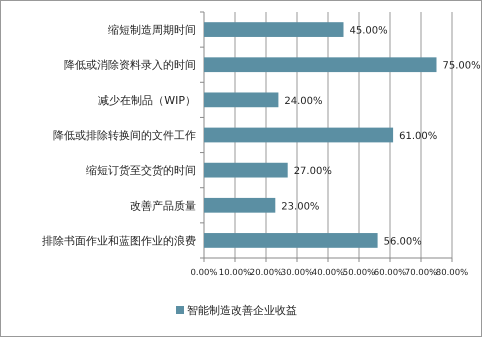 The height and width of the screenshot is (337, 482). I want to click on x-tick-label: 20.00%, so click(266, 273).